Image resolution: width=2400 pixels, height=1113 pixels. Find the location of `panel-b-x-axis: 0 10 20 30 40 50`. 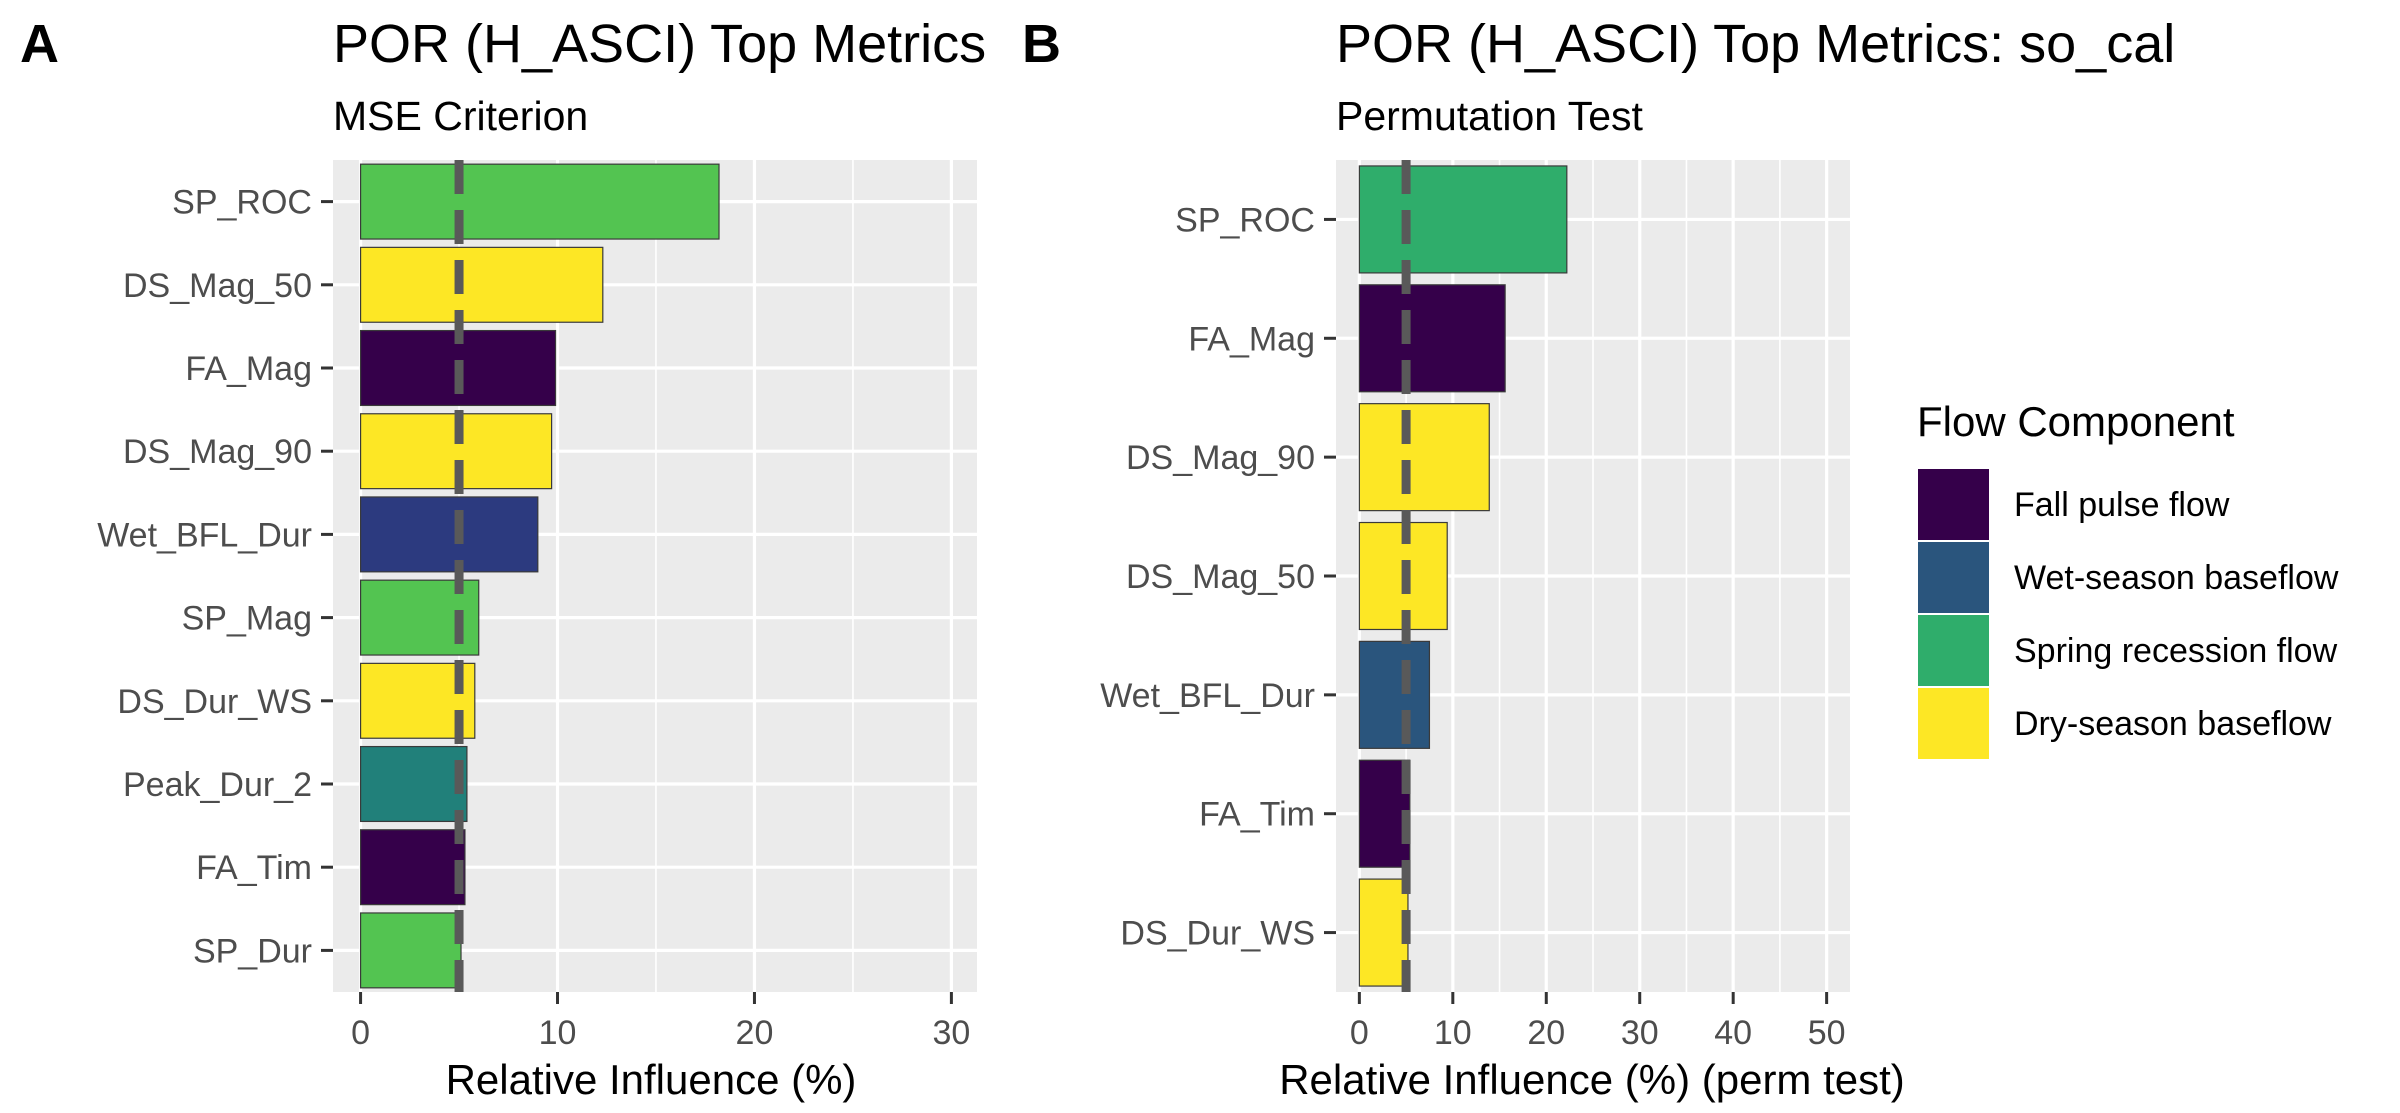

panel-b-x-axis: 0 10 20 30 40 50 is located at coordinates (1598, 1022).